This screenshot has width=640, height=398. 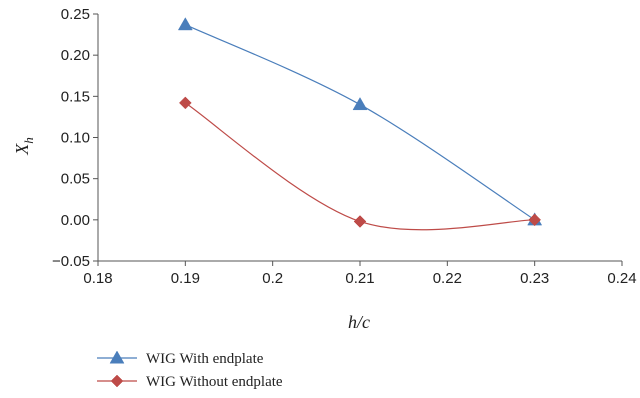 I want to click on x-tick-label: 0.23, so click(x=534, y=278).